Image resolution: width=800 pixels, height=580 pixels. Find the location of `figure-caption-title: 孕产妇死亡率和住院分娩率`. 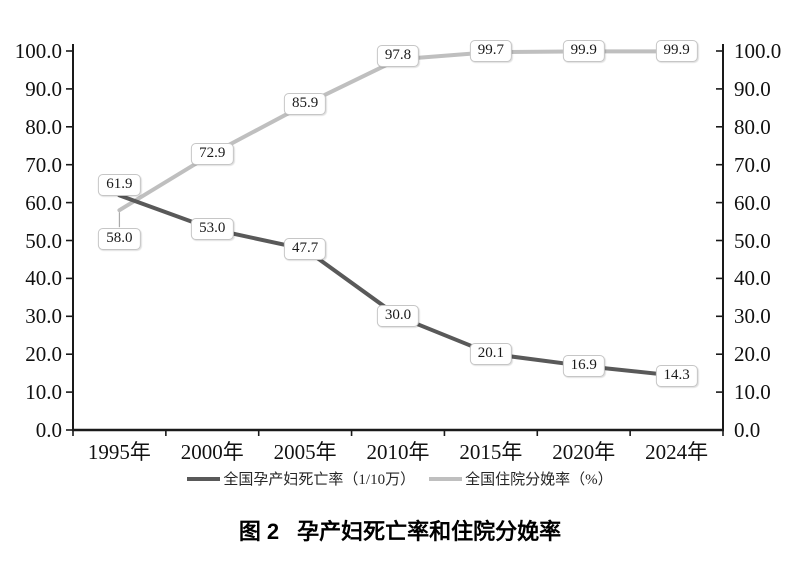

figure-caption-title: 孕产妇死亡率和住院分娩率 is located at coordinates (429, 531).